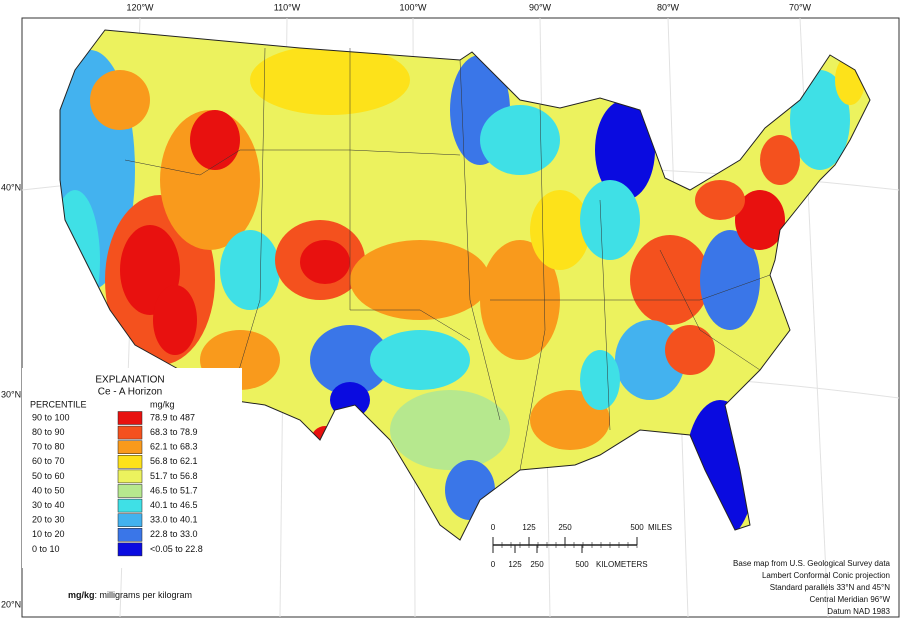  I want to click on unit-header: mg/kg, so click(162, 404).